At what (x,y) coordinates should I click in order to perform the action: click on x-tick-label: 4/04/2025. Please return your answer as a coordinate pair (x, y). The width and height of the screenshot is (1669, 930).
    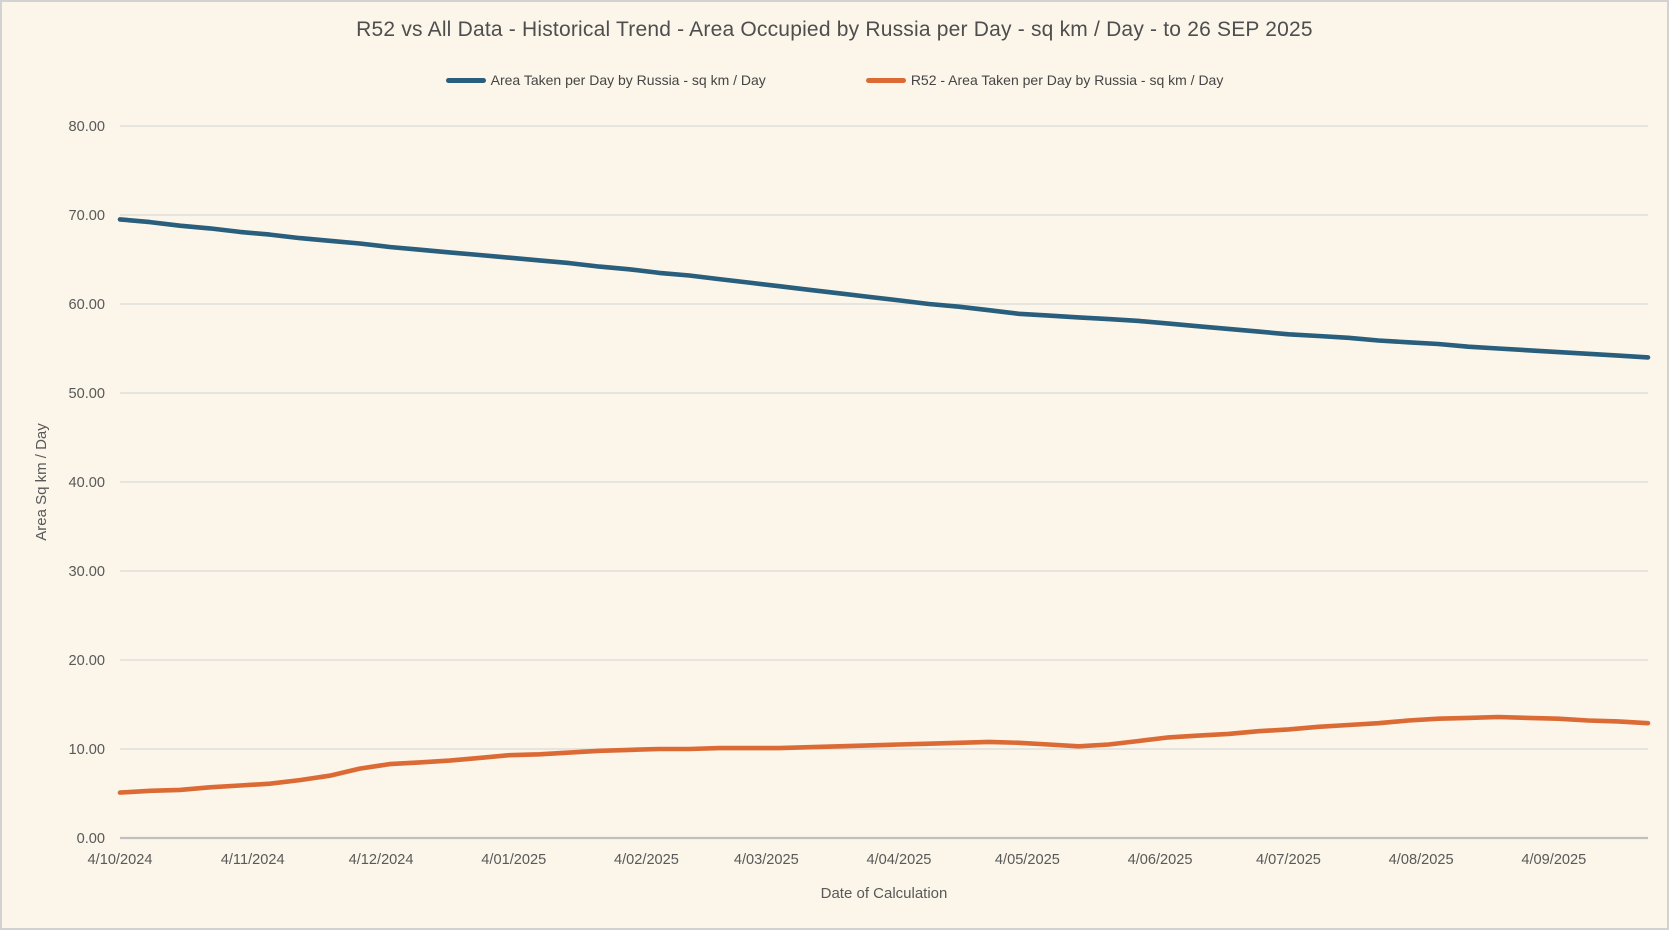
    Looking at the image, I should click on (899, 860).